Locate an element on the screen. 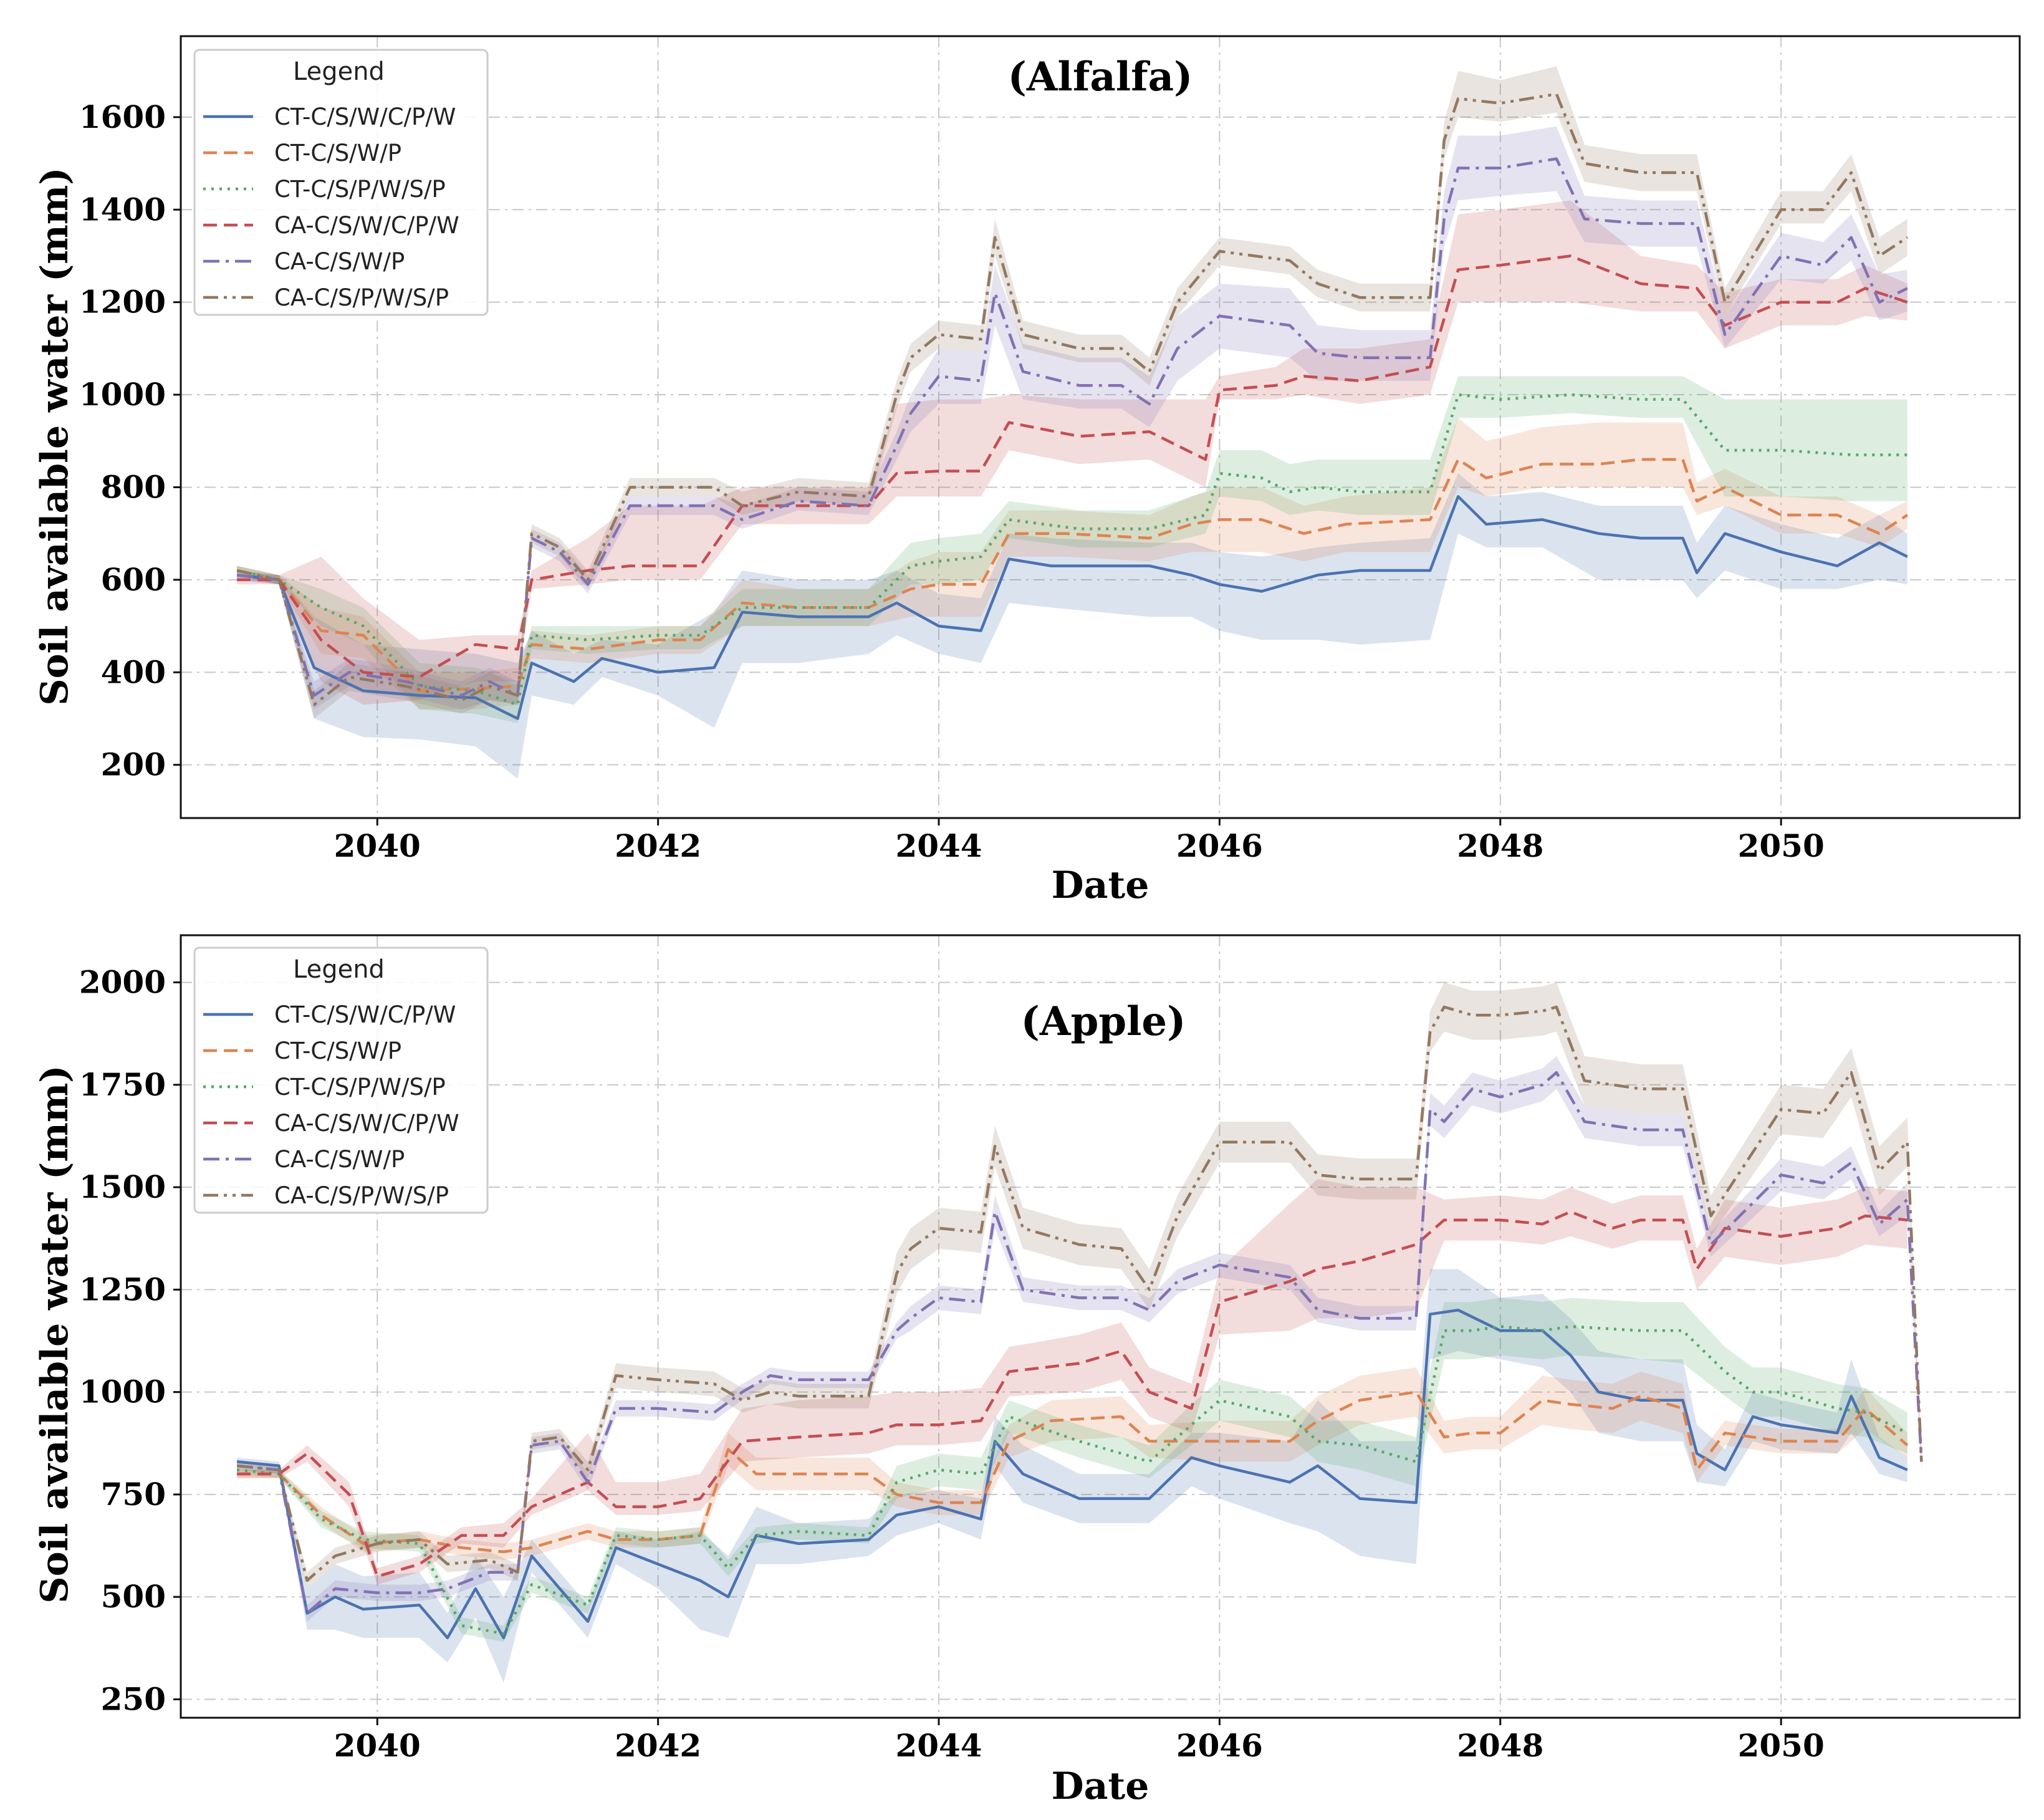 Image resolution: width=2044 pixels, height=1820 pixels. alfalfa-x-tick-label-2046: 2046 is located at coordinates (1219, 846).